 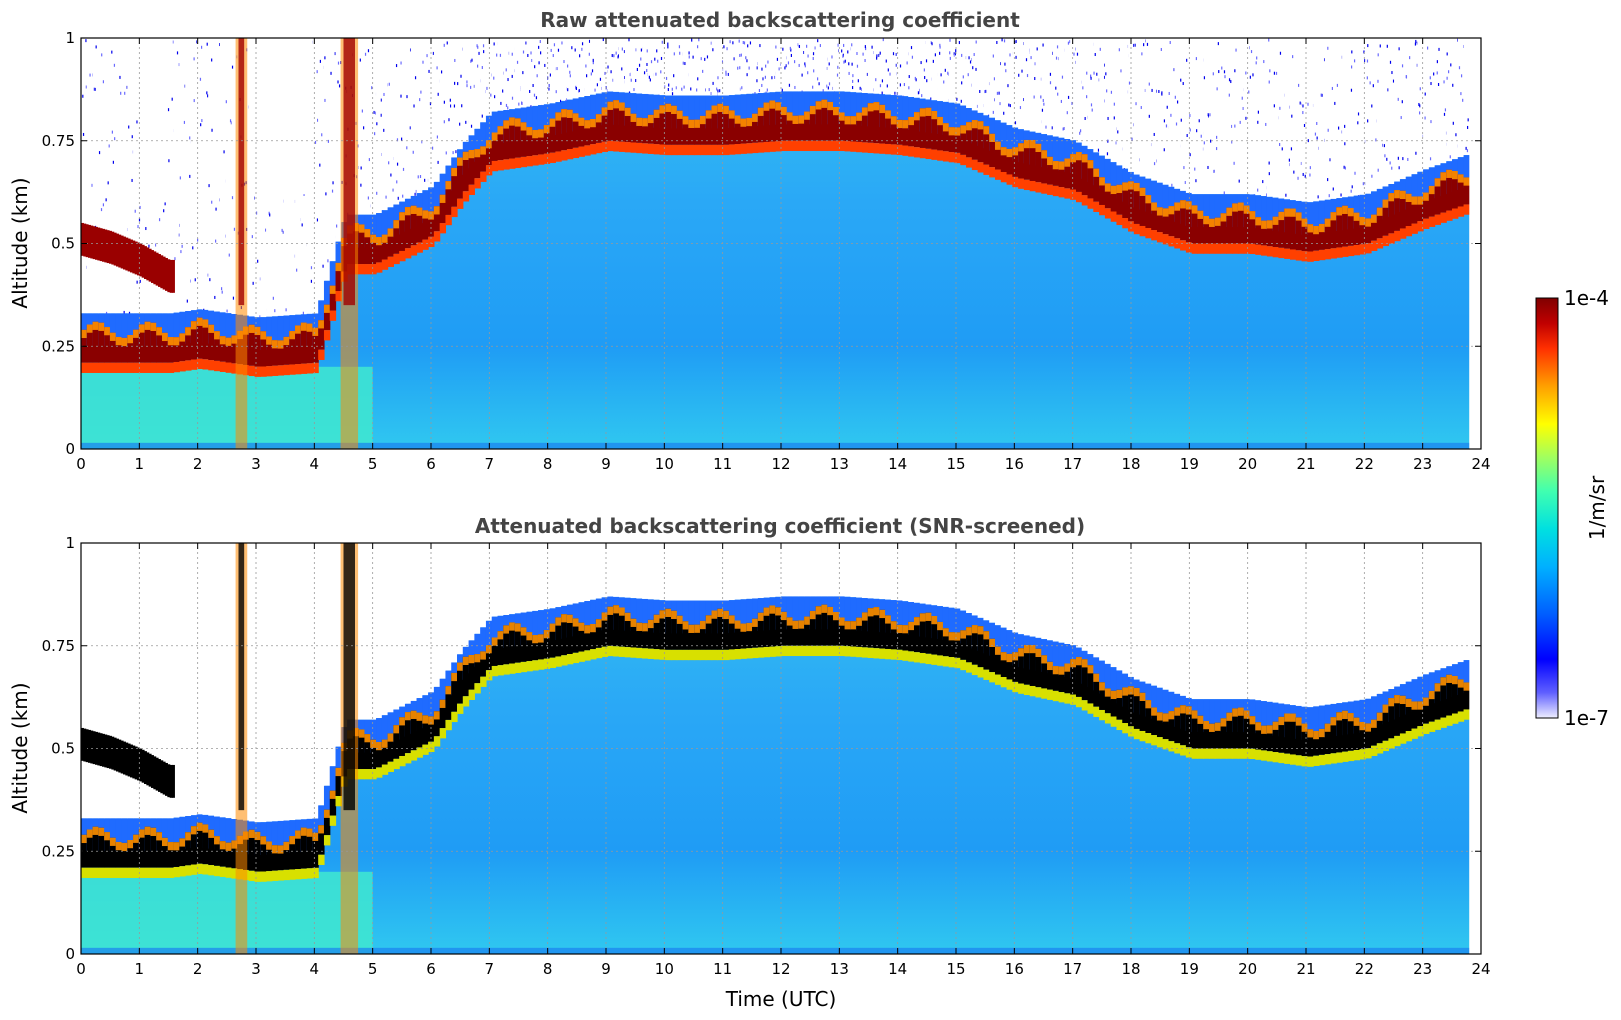 I want to click on x-tick-label: 14, so click(x=897, y=969).